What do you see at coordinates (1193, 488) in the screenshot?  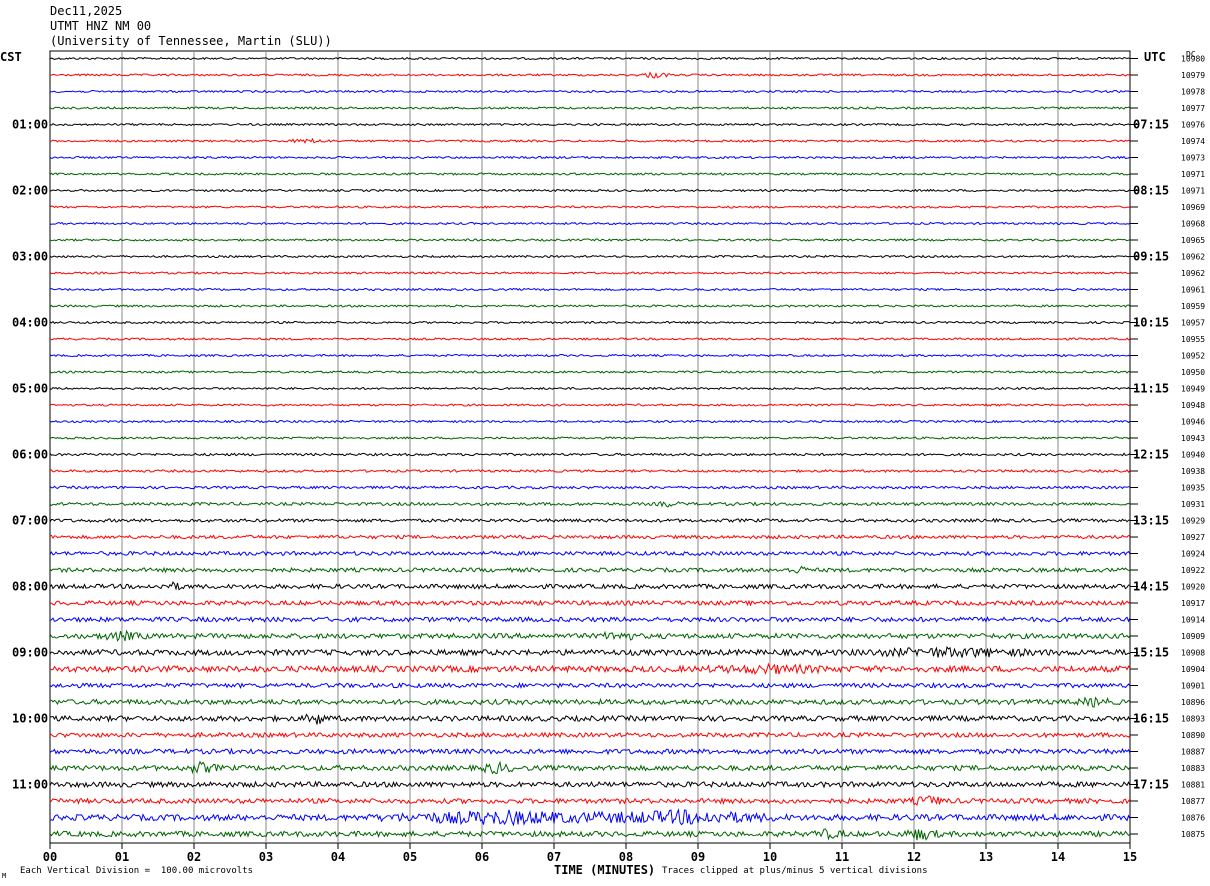 I see `dc-value: 10935` at bounding box center [1193, 488].